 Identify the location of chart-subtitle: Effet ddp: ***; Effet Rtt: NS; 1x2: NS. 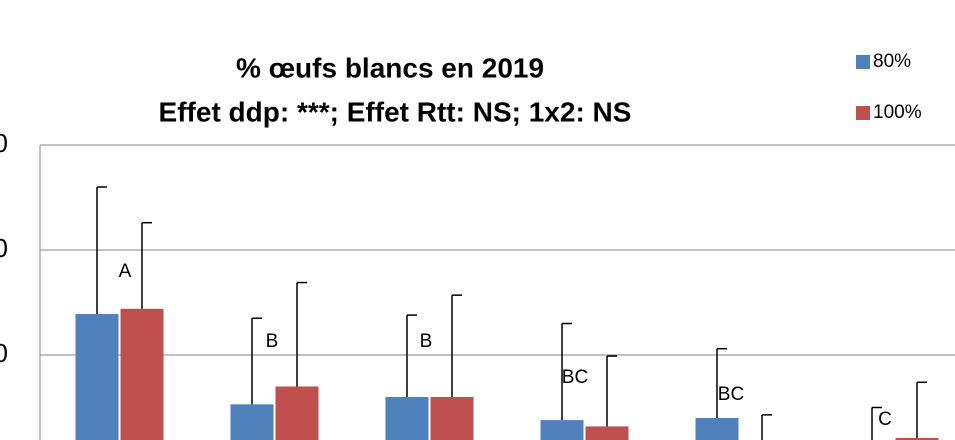
(395, 111).